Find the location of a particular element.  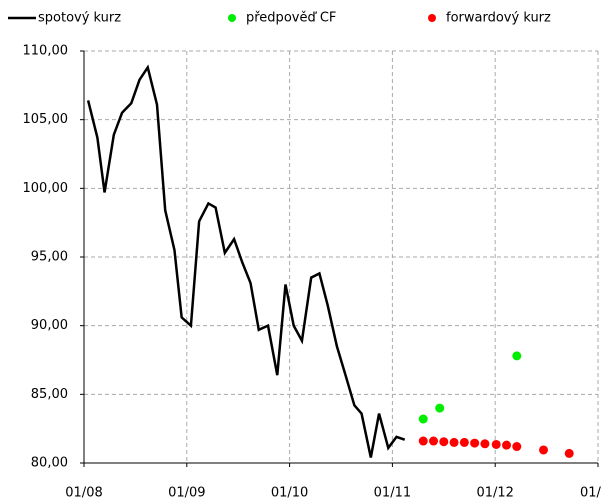

y-tick-label: 85,00 is located at coordinates (49, 394).